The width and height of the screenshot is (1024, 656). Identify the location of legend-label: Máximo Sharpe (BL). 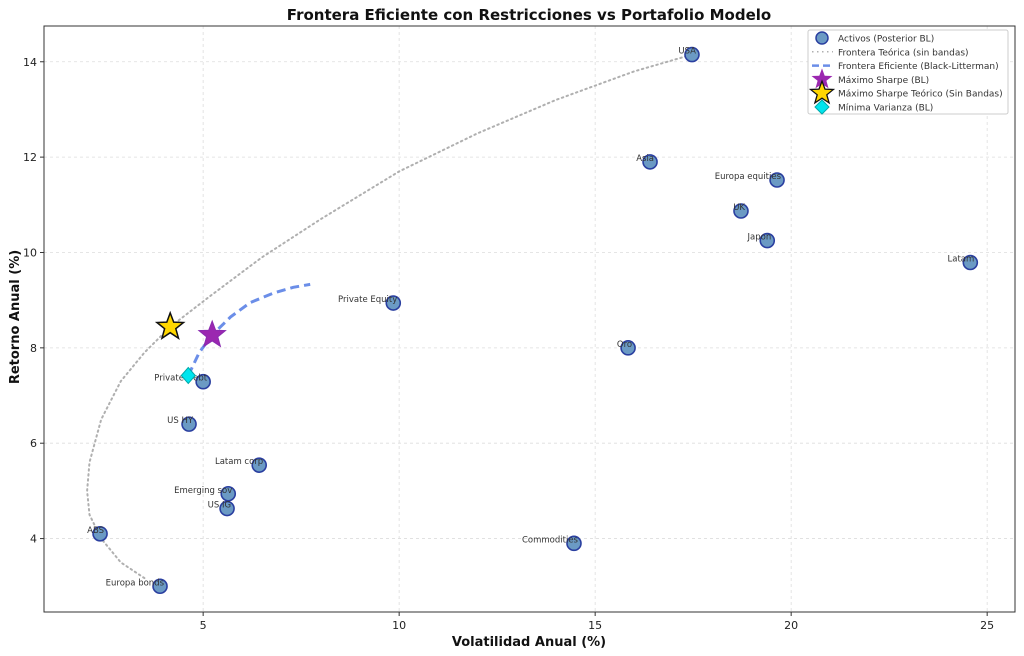
(883, 81).